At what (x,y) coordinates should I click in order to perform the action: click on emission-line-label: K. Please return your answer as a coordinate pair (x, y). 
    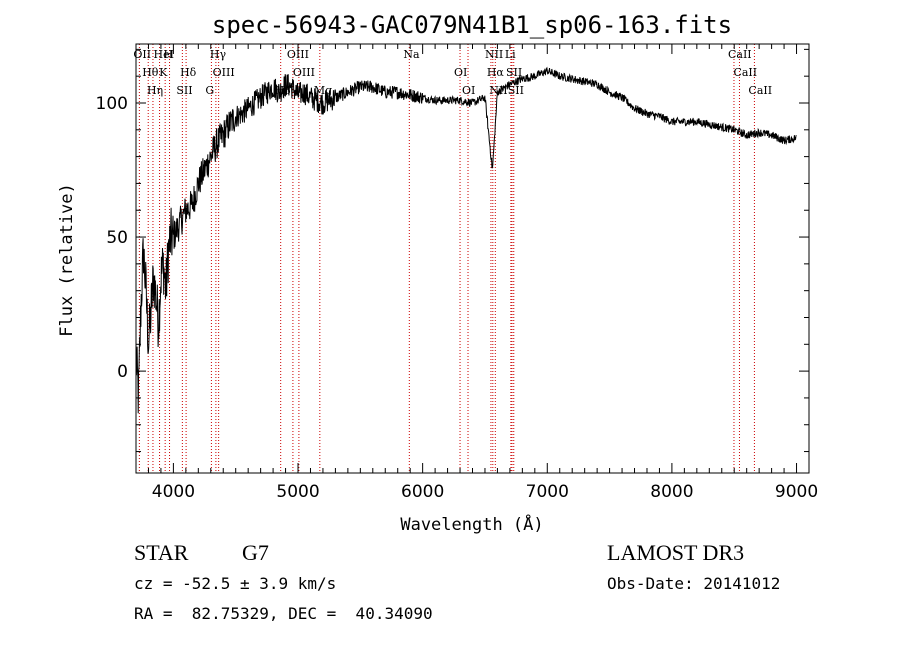
    Looking at the image, I should click on (163, 72).